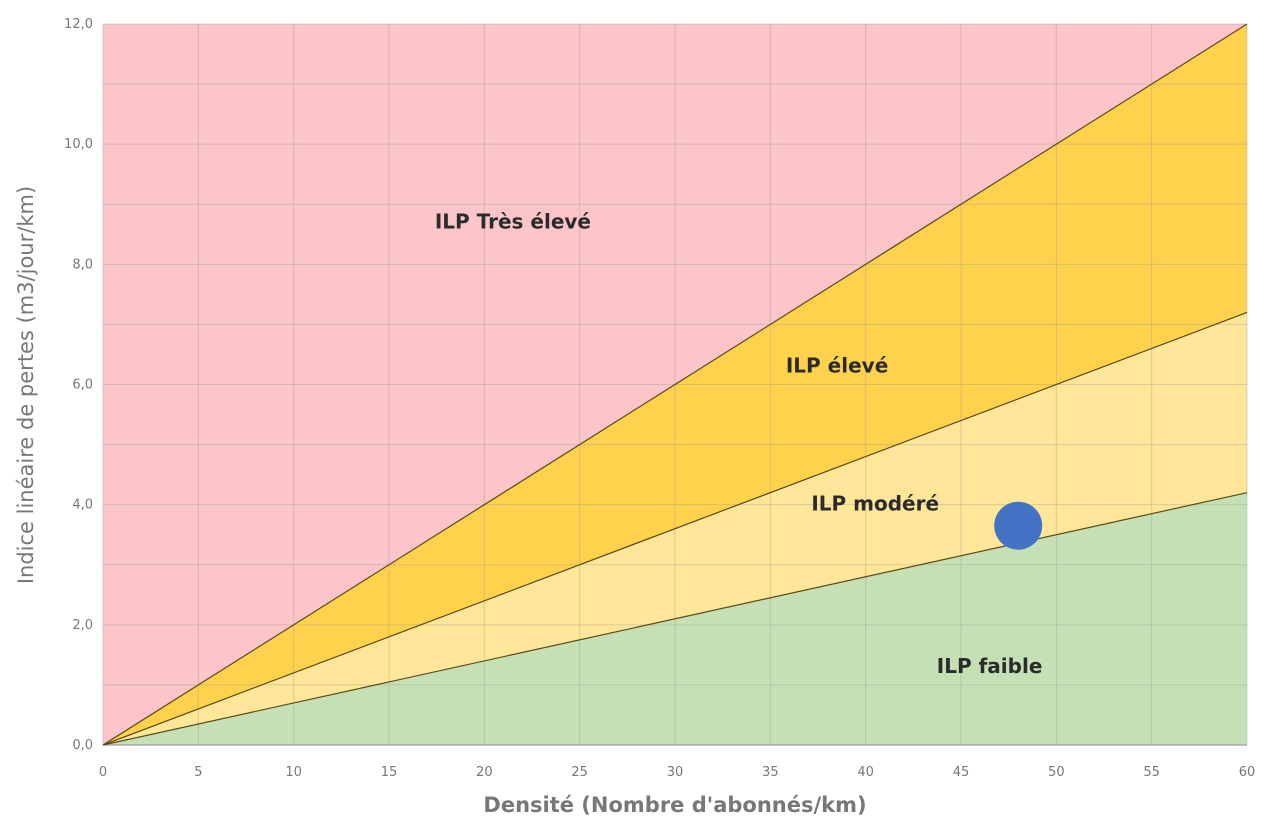 This screenshot has width=1268, height=821. I want to click on x-tick-label: 25, so click(579, 772).